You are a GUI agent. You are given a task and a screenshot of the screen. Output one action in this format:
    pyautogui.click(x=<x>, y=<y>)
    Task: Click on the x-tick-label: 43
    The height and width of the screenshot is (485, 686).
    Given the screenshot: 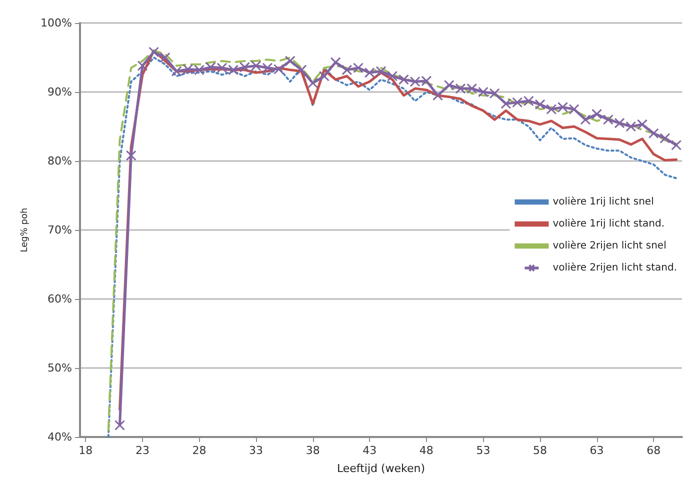 What is the action you would take?
    pyautogui.click(x=369, y=450)
    